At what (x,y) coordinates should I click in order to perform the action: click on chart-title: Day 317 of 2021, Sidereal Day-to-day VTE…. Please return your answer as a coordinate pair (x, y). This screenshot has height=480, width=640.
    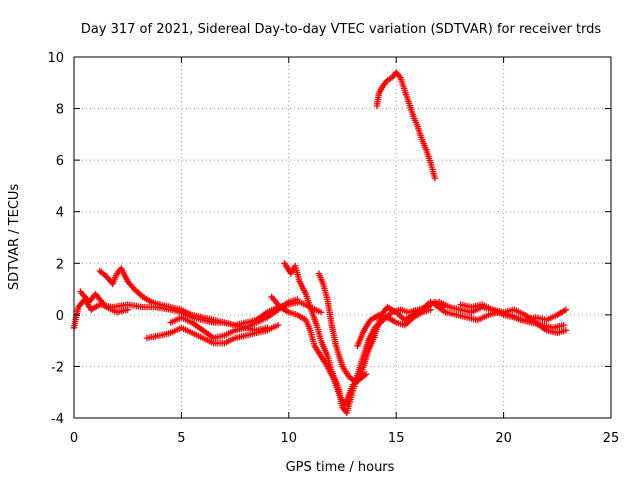
    Looking at the image, I should click on (341, 29).